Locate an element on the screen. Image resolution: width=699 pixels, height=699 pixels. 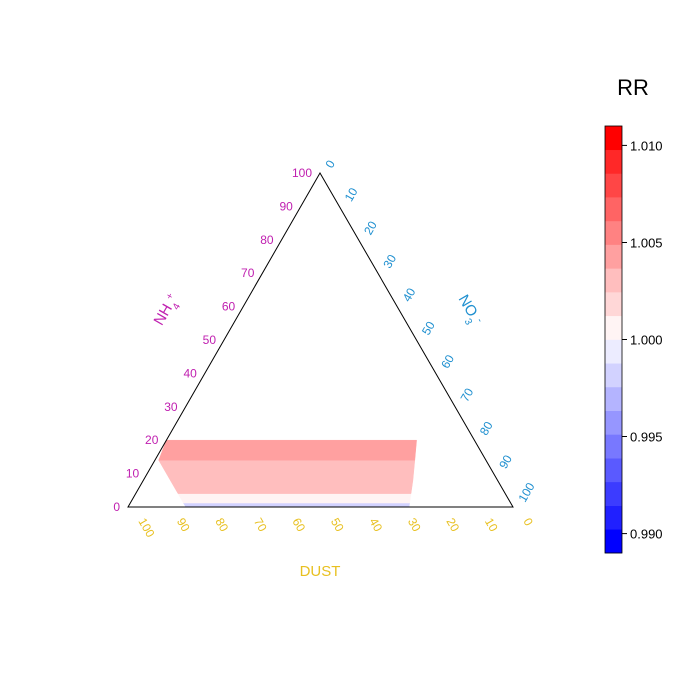
bottom-tick-label: 30 is located at coordinates (414, 525).